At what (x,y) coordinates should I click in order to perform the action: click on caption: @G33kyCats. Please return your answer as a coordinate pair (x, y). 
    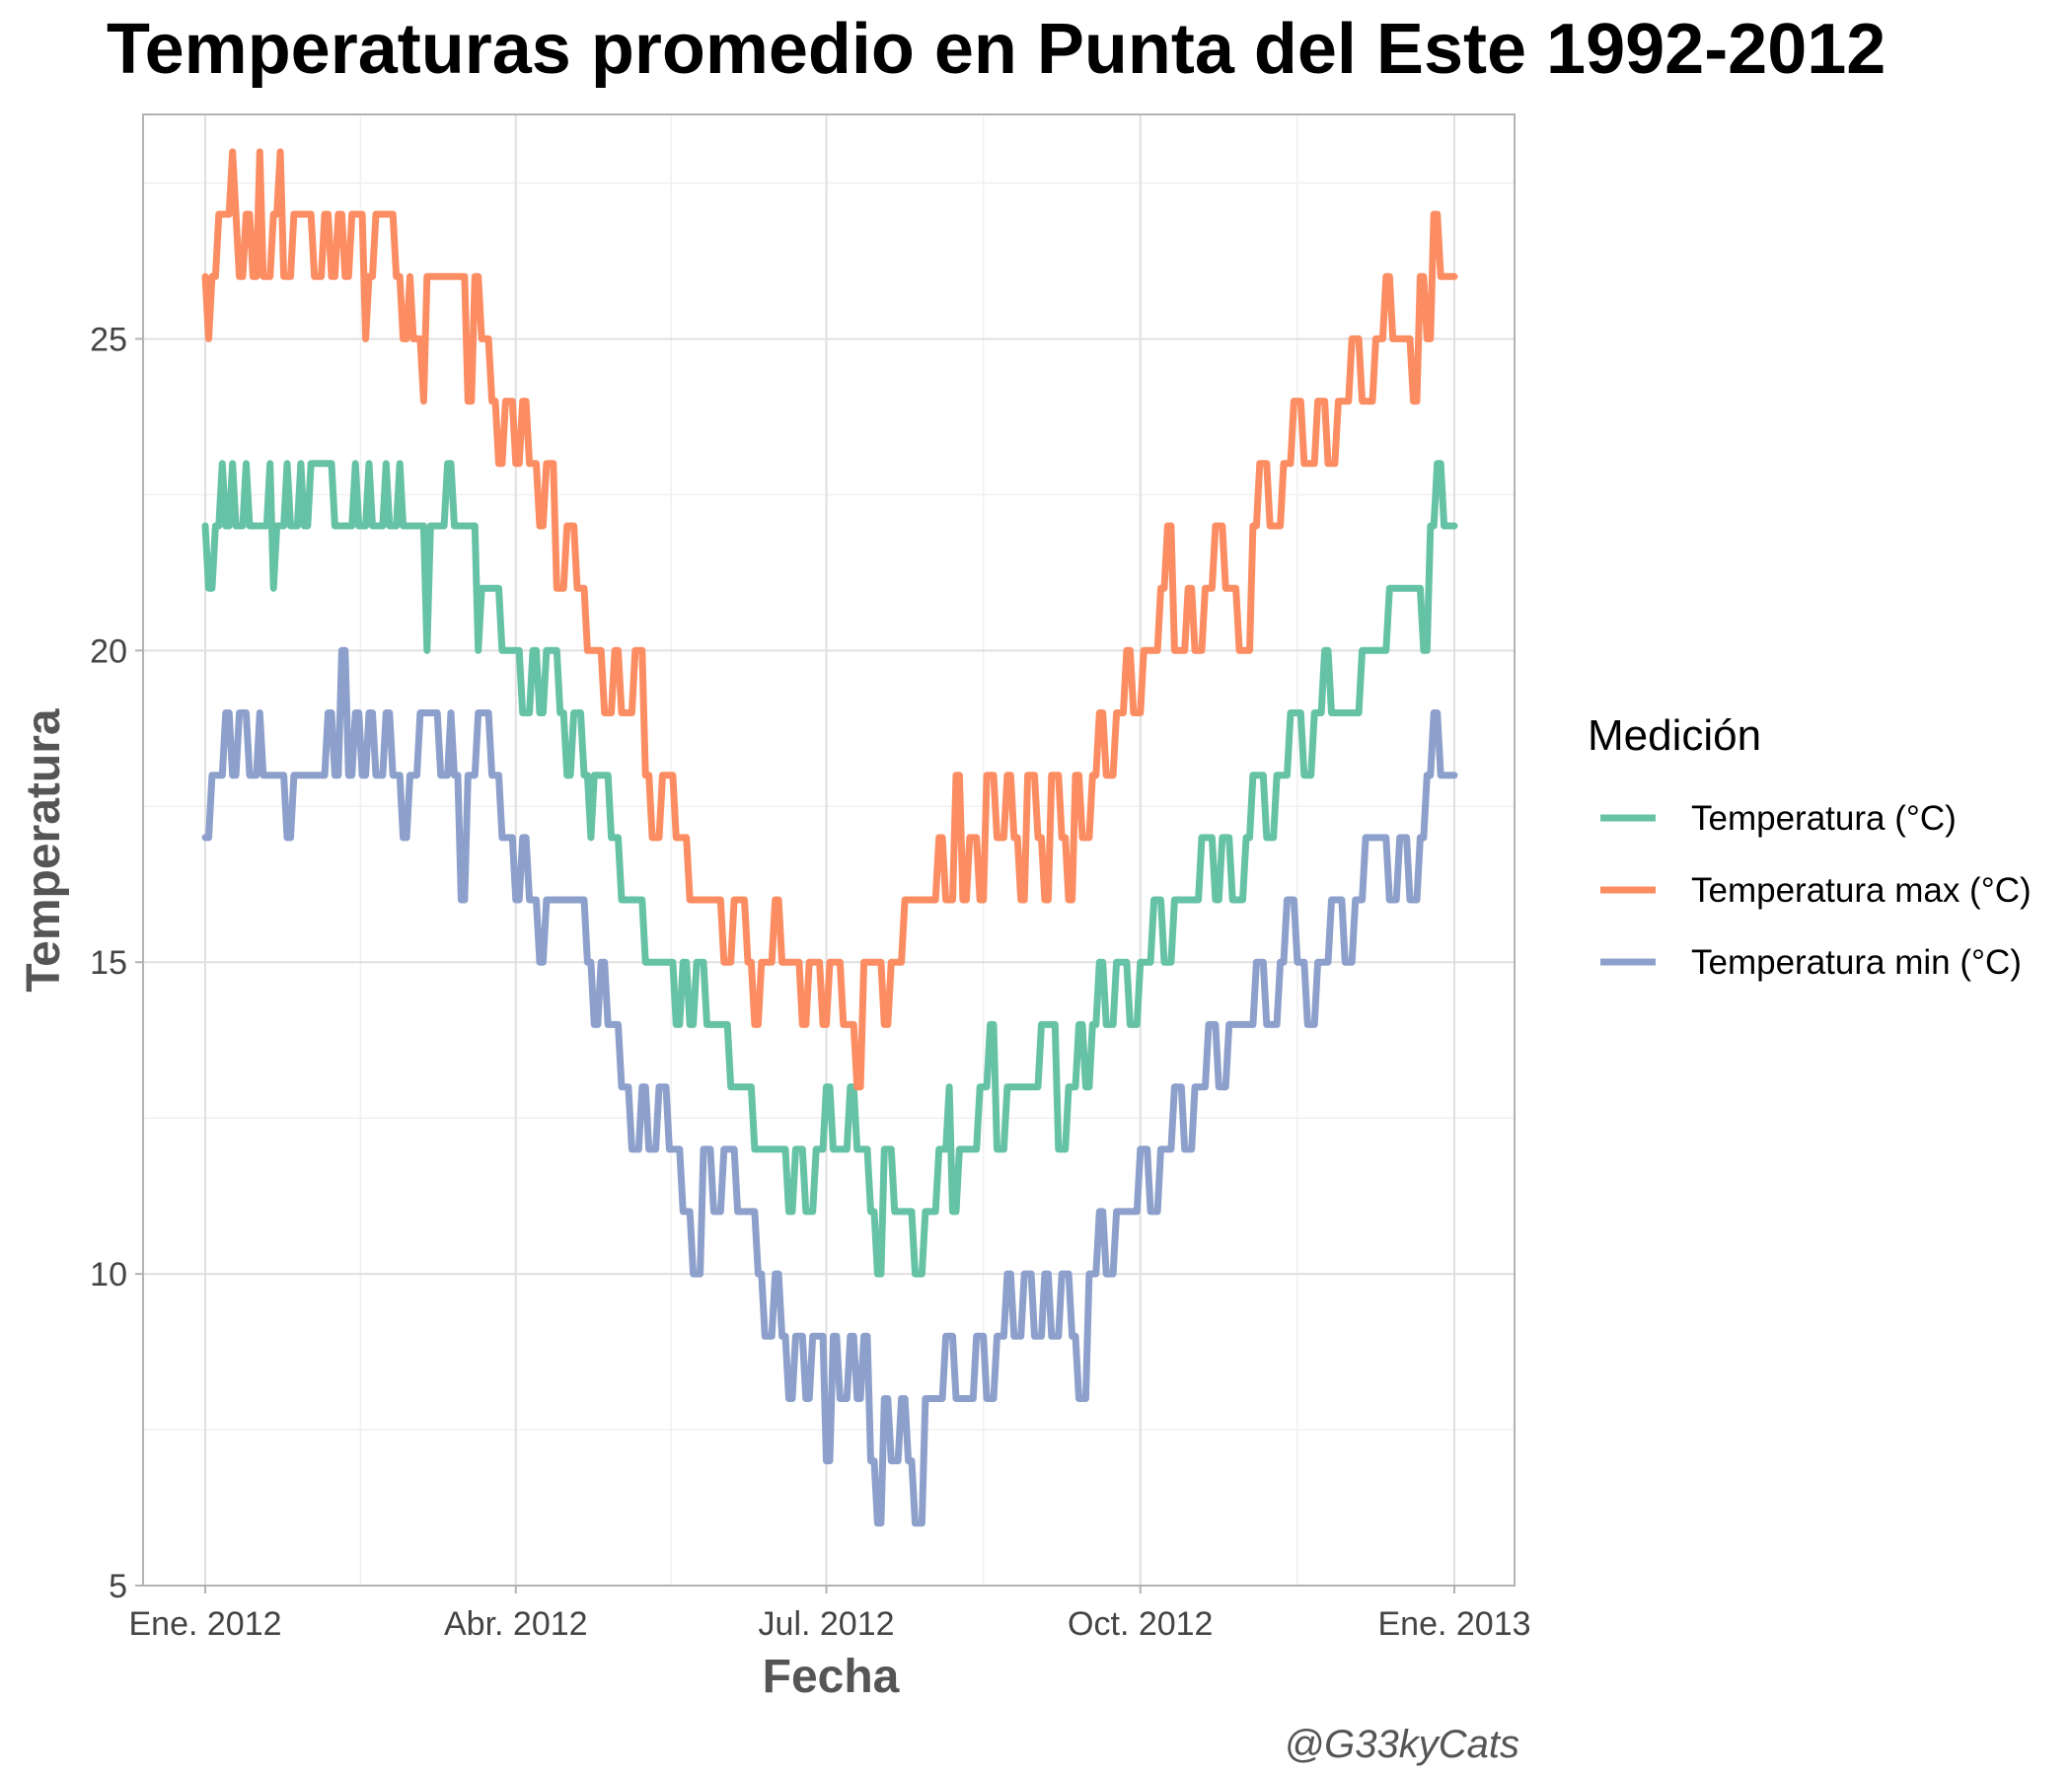
    Looking at the image, I should click on (1402, 1744).